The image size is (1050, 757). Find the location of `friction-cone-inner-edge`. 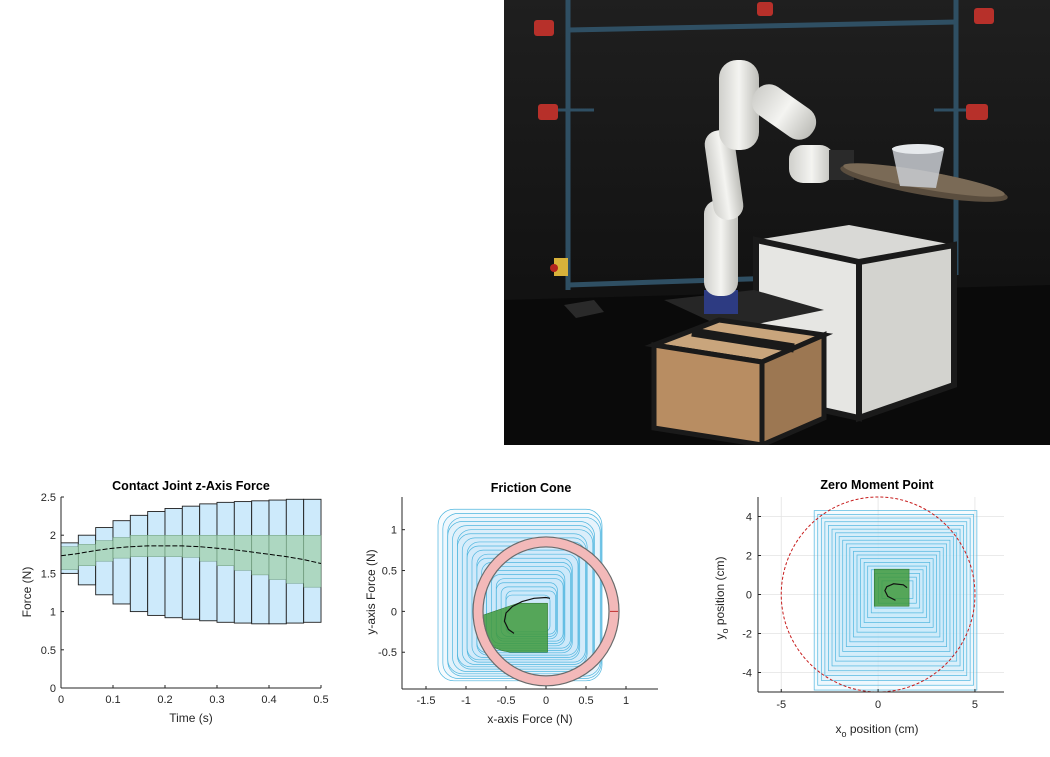

friction-cone-inner-edge is located at coordinates (546, 611).